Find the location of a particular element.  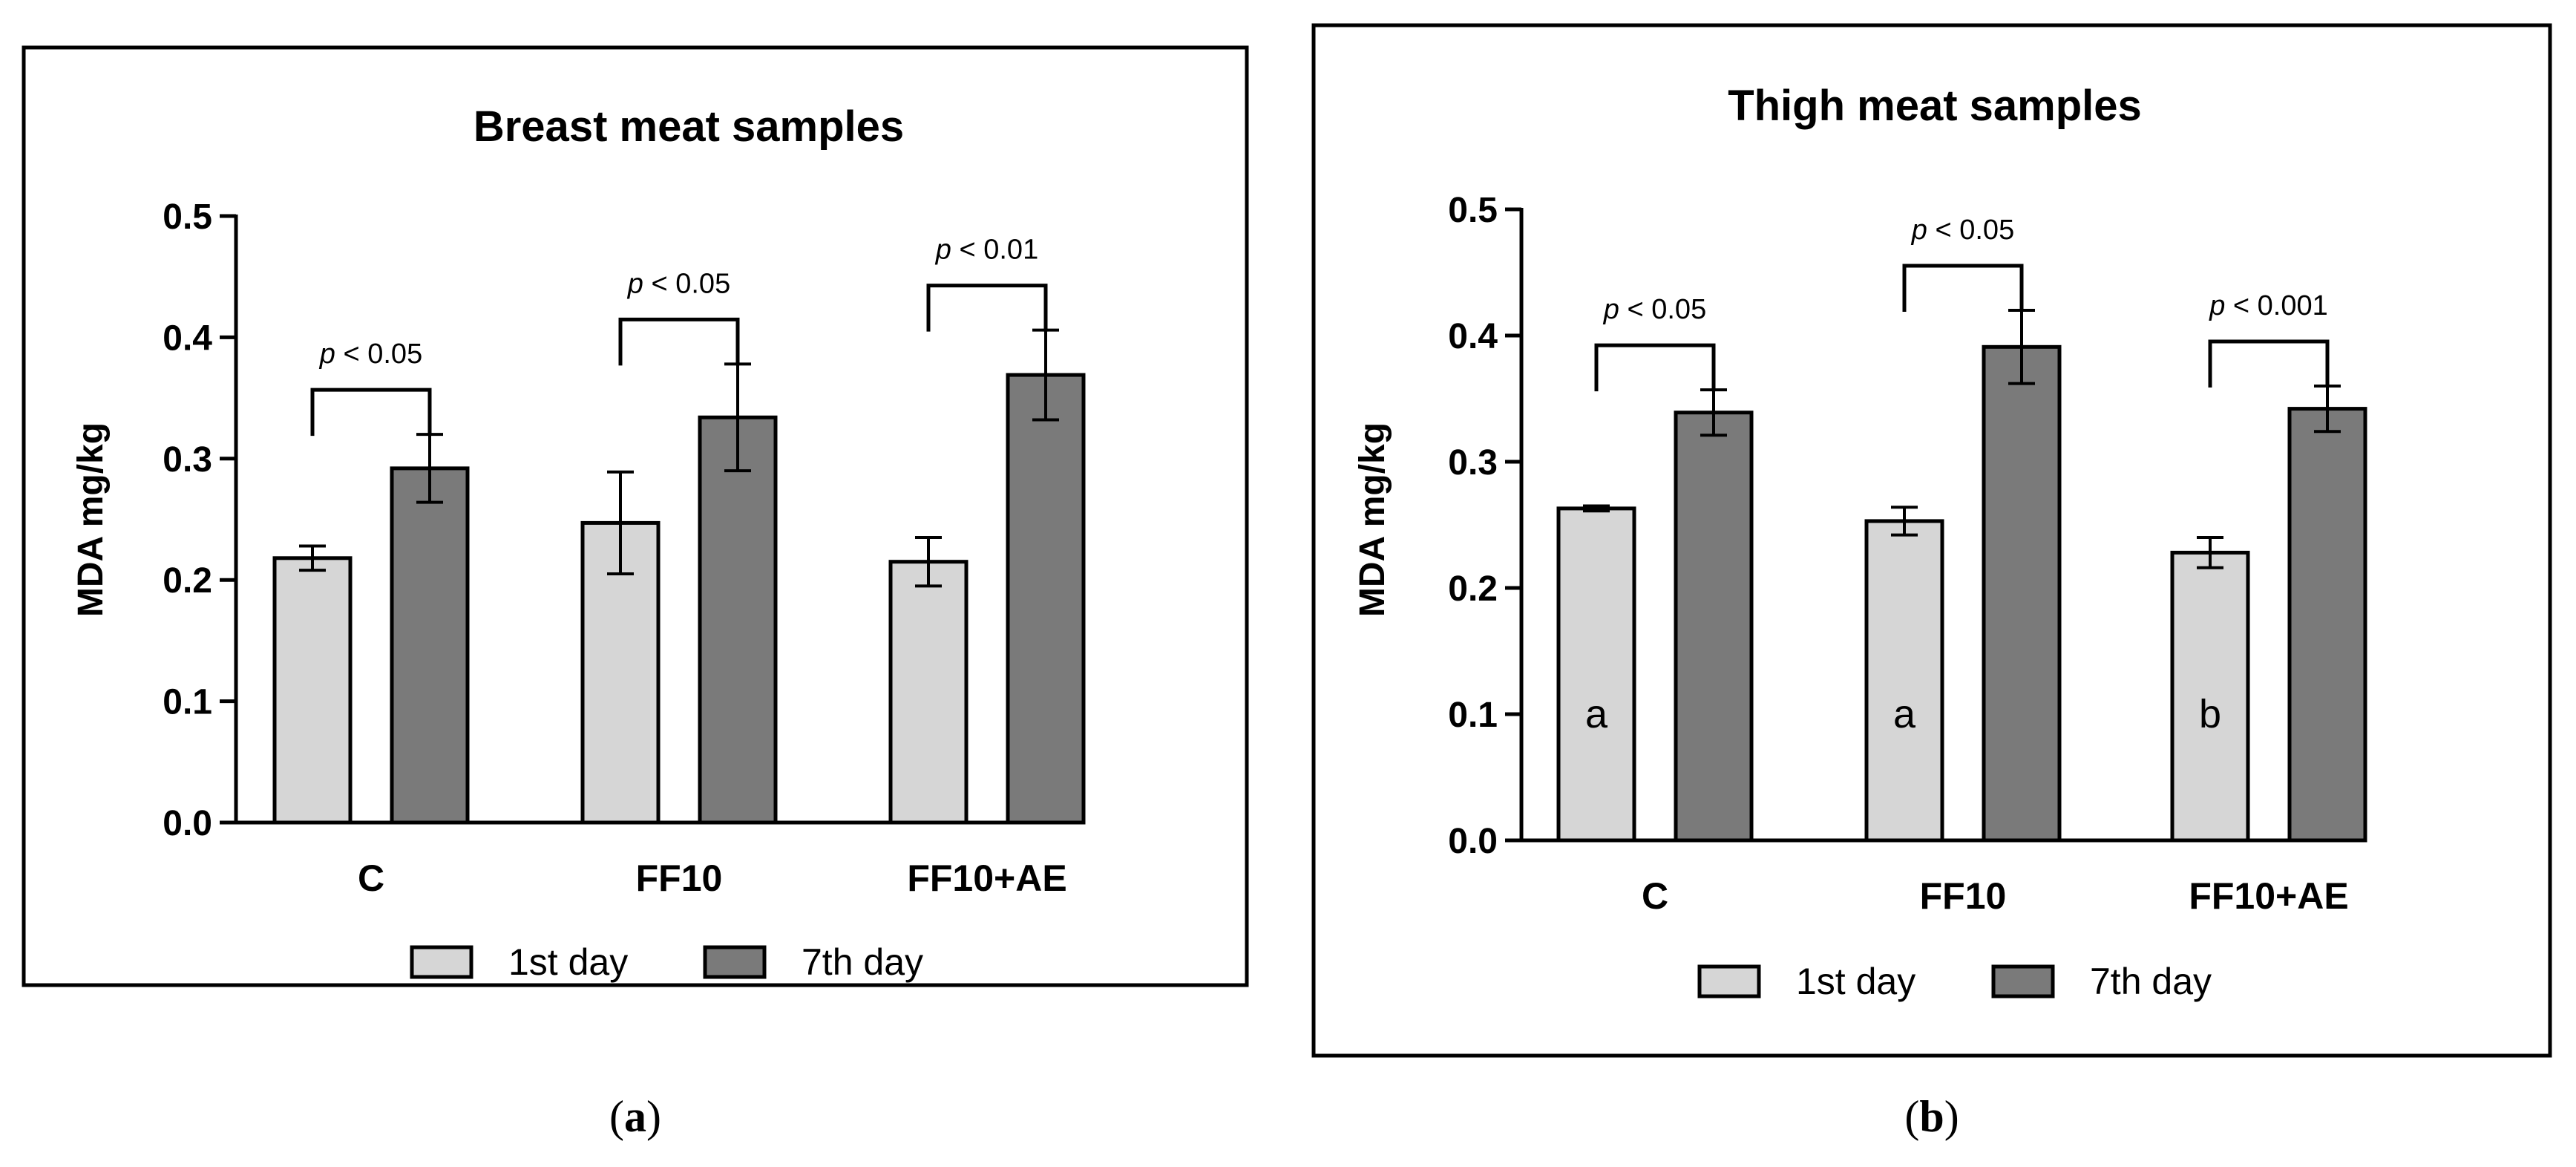

panel-label-part: a is located at coordinates (635, 1116).